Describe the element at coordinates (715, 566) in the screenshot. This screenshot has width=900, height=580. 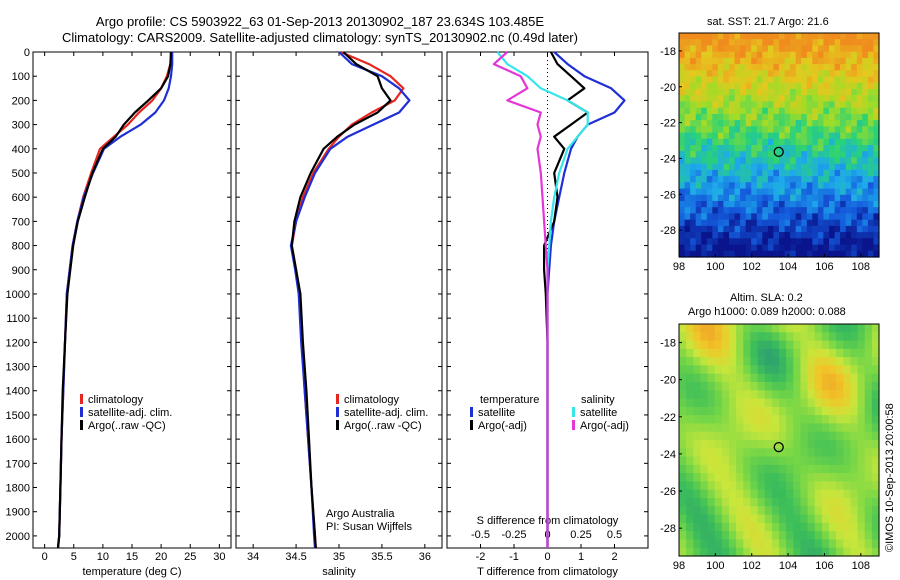
I see `map-x-tick-label: 100` at that location.